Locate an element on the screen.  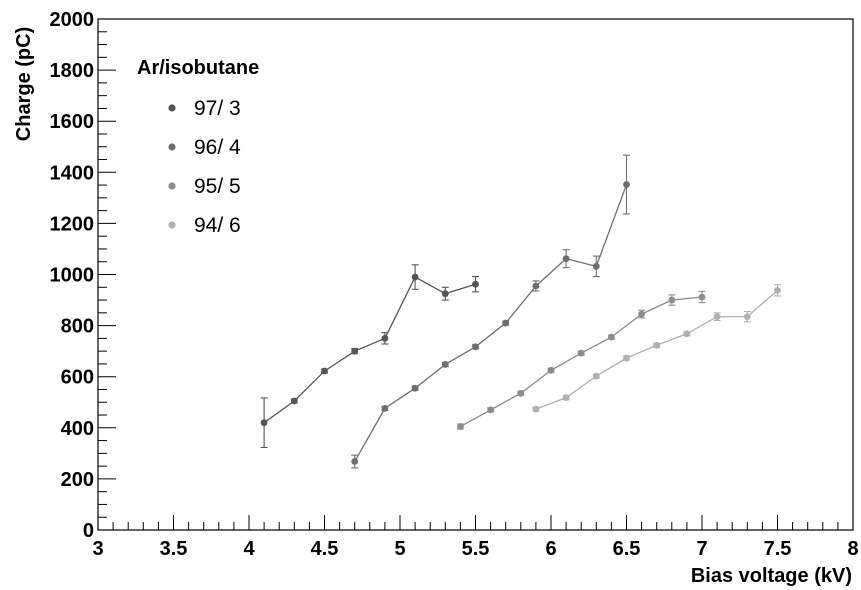
legend-title: Ar/isobutane is located at coordinates (198, 68).